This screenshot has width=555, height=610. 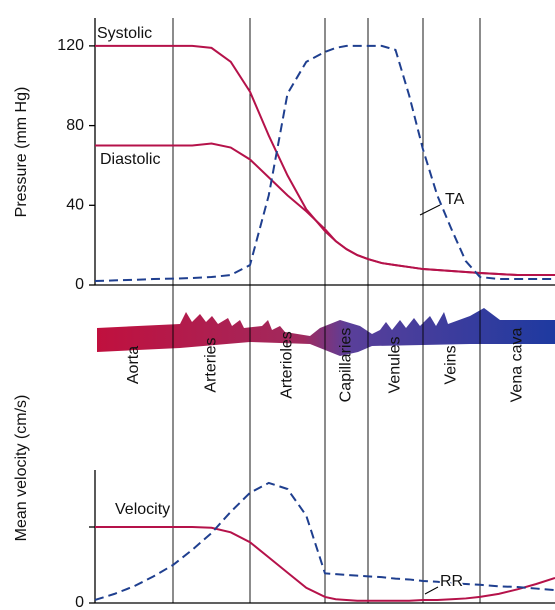 What do you see at coordinates (21, 468) in the screenshot?
I see `y-axis-label: Mean velocity (cm/s)` at bounding box center [21, 468].